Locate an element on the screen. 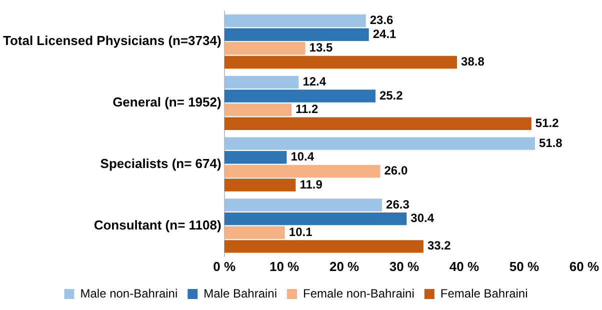 The width and height of the screenshot is (602, 310). text: 11.2 is located at coordinates (306, 109).